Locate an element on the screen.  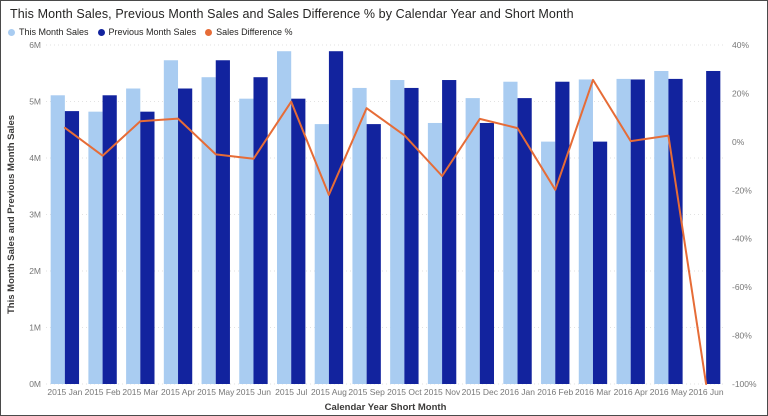
left-axis-tick-label: 2M is located at coordinates (35, 271).